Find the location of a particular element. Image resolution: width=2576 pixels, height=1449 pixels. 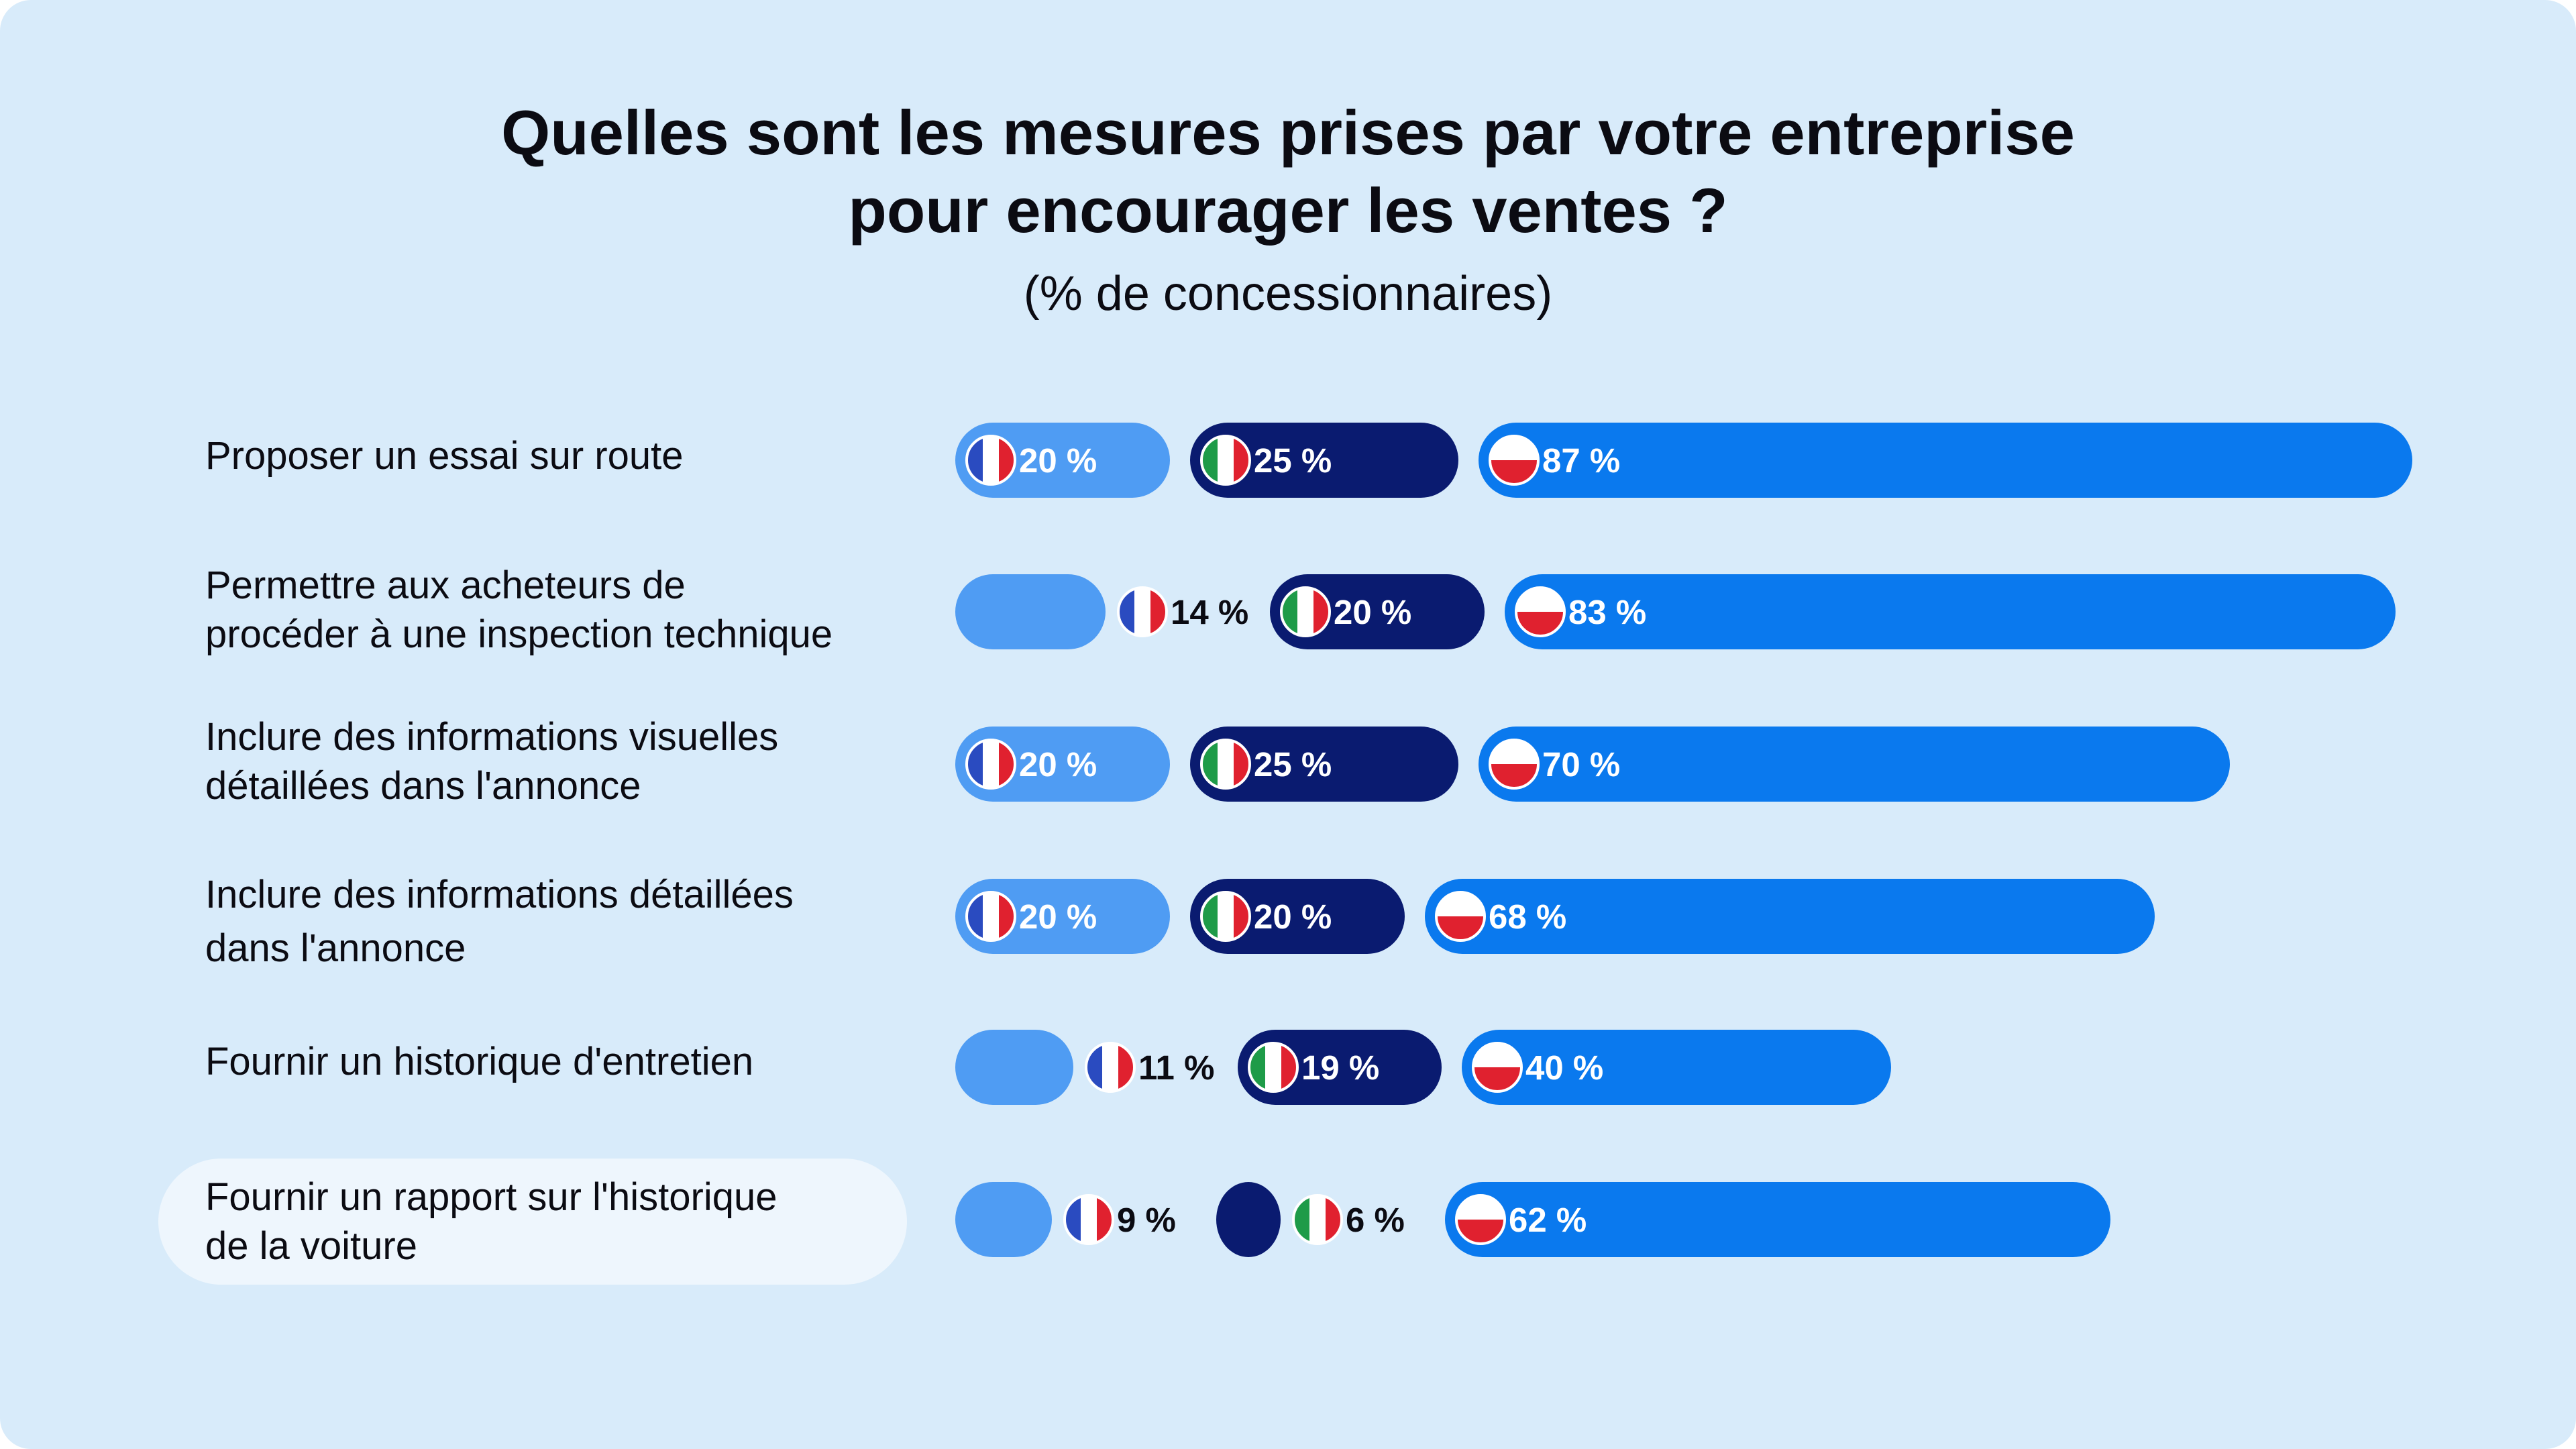

row-label-line: dans l'annonce is located at coordinates (335, 948).